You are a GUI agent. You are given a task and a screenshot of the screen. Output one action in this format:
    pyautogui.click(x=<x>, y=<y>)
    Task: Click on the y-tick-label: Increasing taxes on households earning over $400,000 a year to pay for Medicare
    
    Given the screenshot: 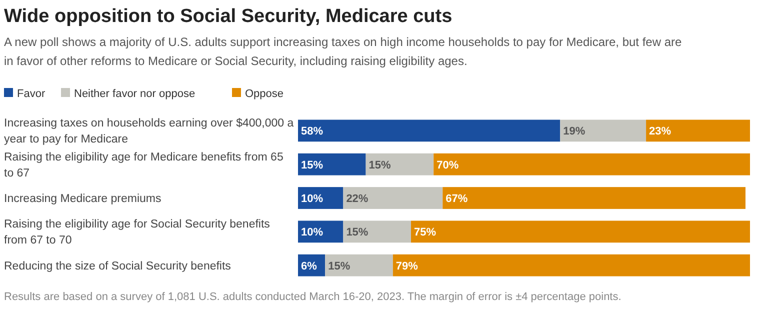 What is the action you would take?
    pyautogui.click(x=149, y=132)
    